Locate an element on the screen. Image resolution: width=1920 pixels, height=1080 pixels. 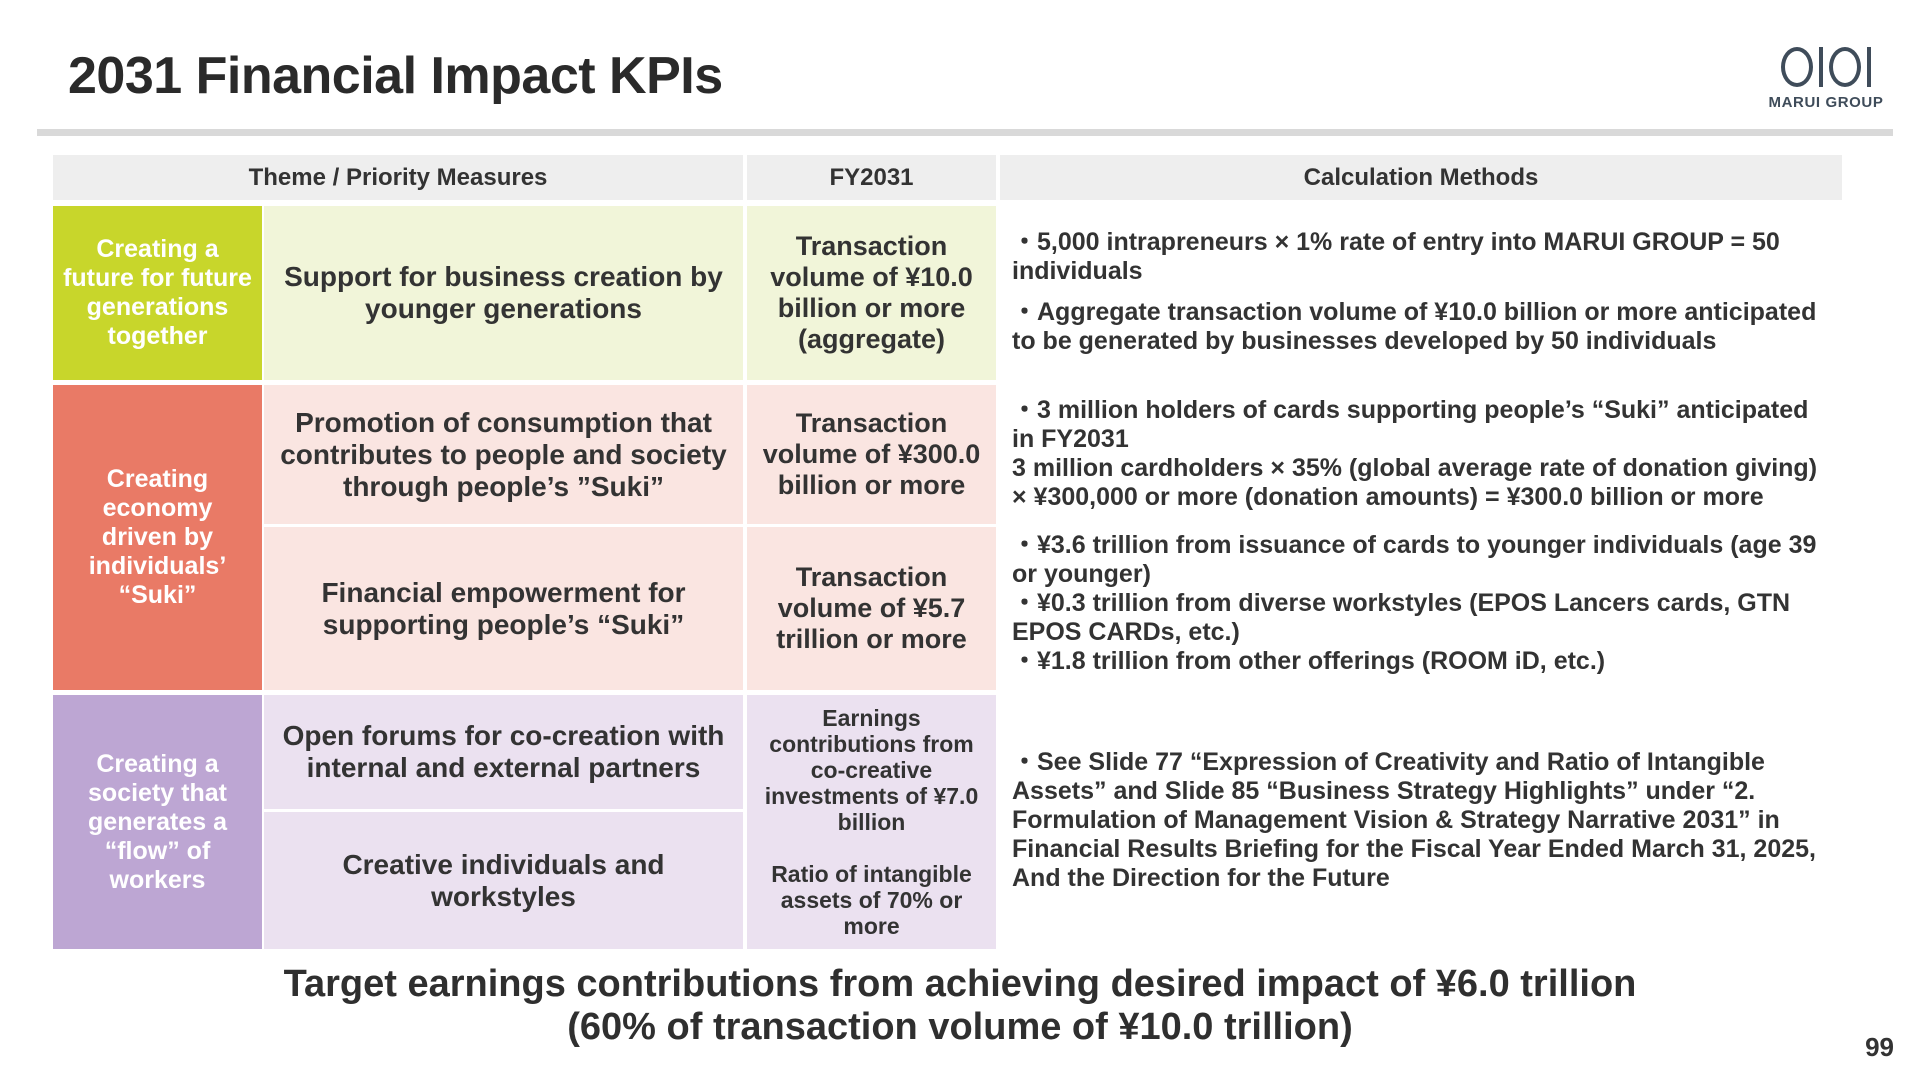
oioi-logo-icon is located at coordinates (1826, 67).